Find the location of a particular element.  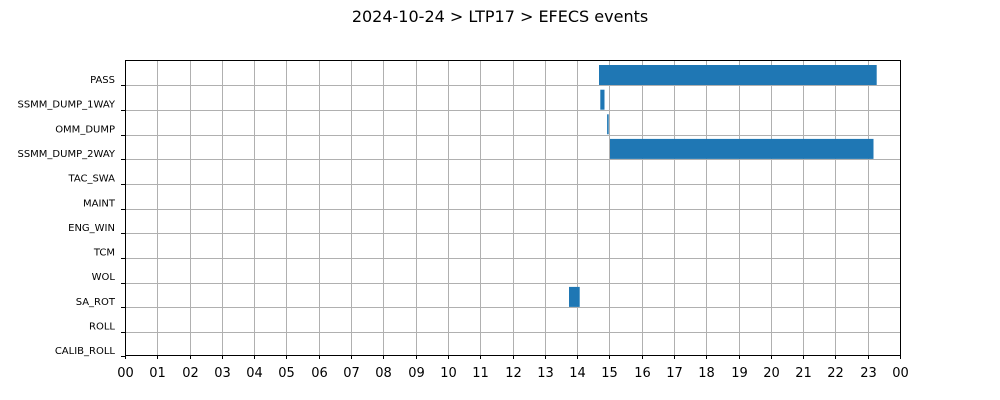

x-tick-label: 11 is located at coordinates (480, 373).